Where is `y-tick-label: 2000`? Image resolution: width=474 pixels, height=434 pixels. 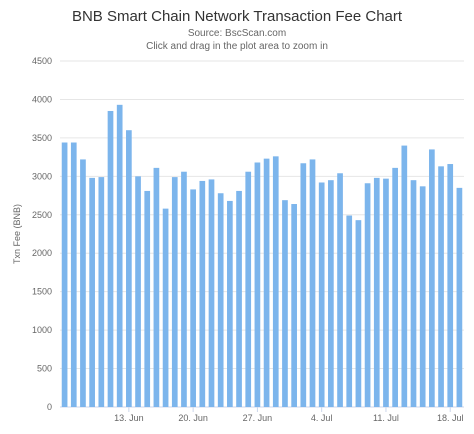
y-tick-label: 2000 is located at coordinates (42, 253).